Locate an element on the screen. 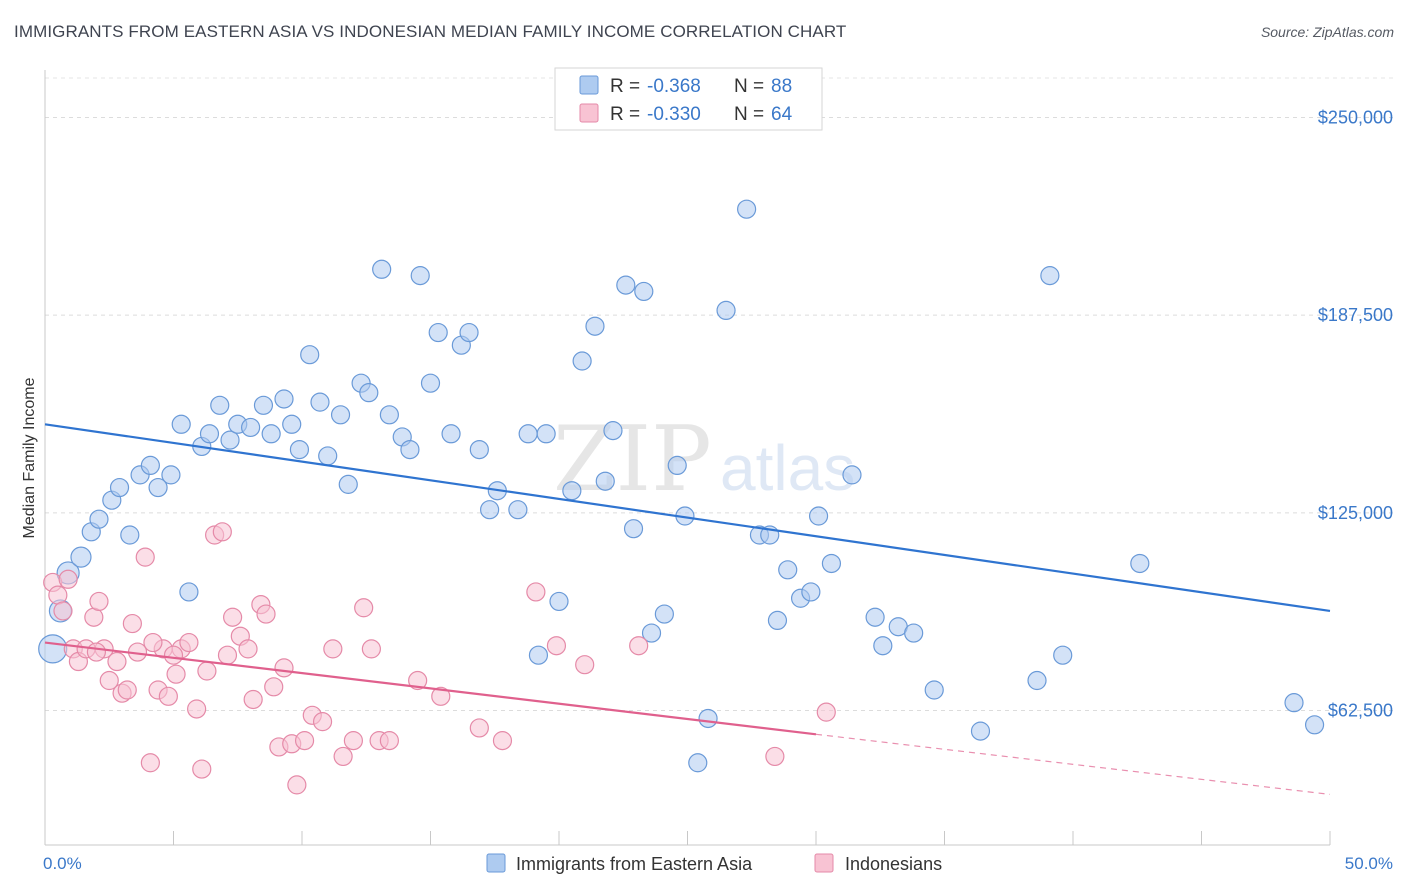 This screenshot has height=892, width=1406. y-tick-label-1: $125,000 is located at coordinates (1355, 513).